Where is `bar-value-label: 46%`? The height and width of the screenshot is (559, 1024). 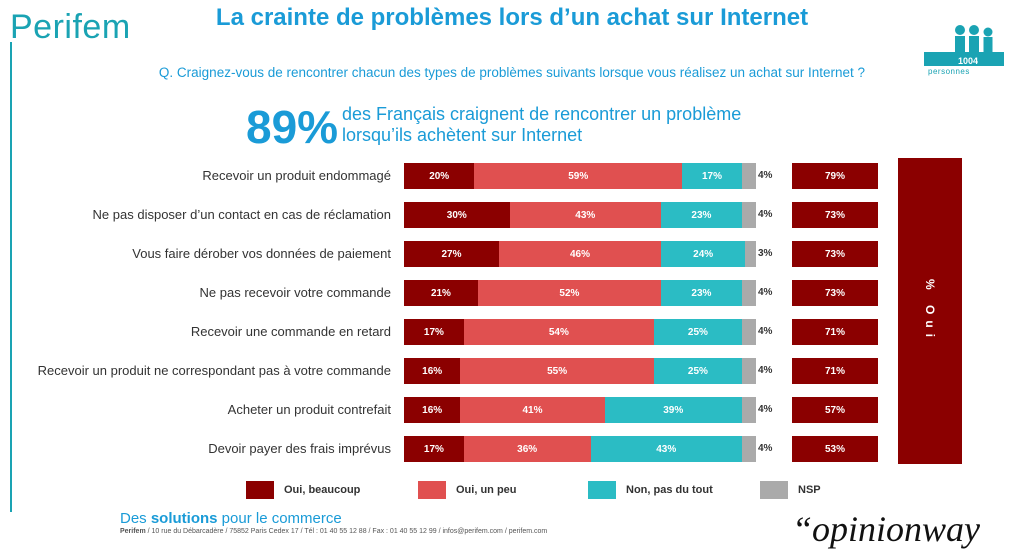 bar-value-label: 46% is located at coordinates (579, 254).